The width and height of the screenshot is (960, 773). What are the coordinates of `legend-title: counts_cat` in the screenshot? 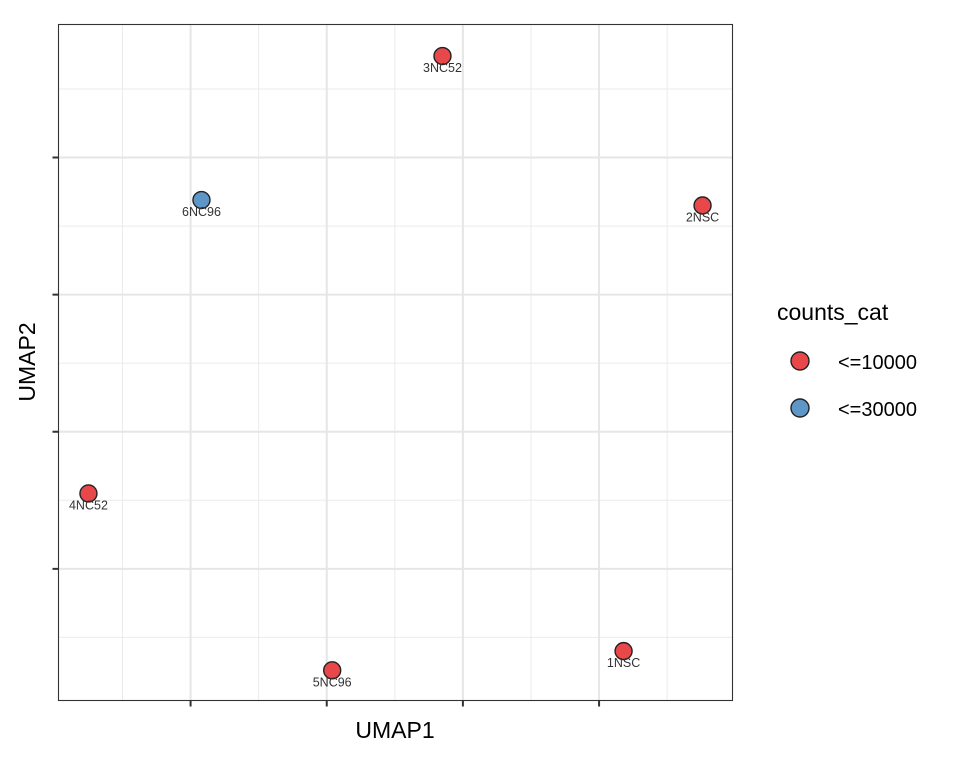 It's located at (833, 312).